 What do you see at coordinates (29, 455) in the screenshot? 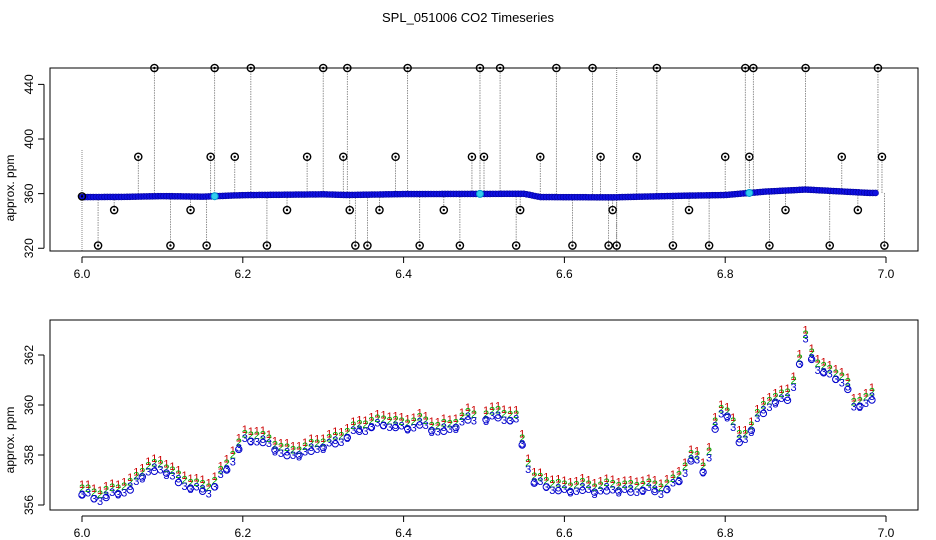
I see `bottom-y-tick-label: 358` at bounding box center [29, 455].